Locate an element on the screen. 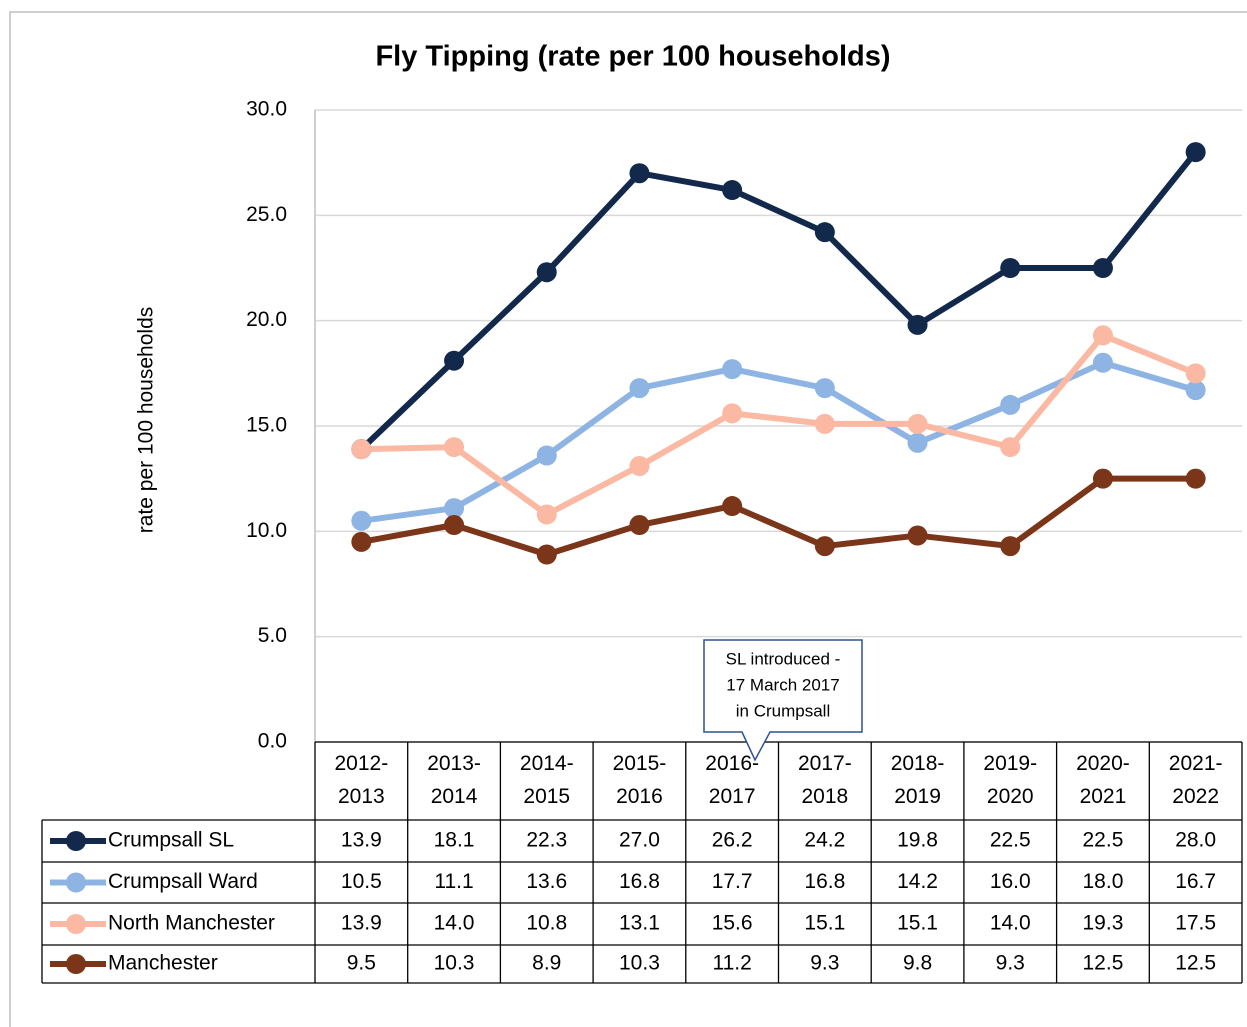 This screenshot has width=1247, height=1027. table-value: 9.8 is located at coordinates (917, 963).